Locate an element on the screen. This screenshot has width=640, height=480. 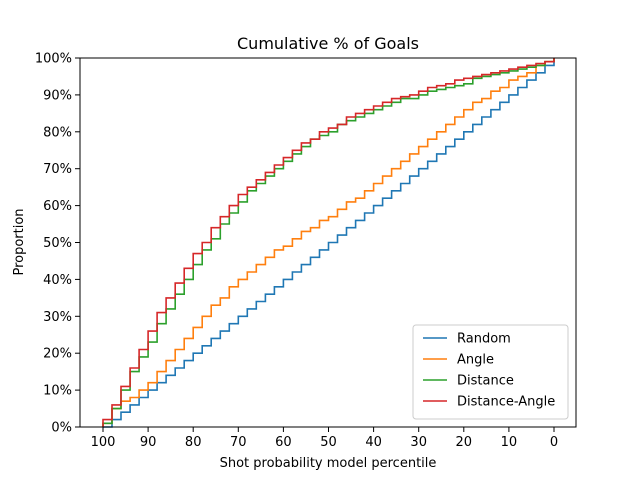
x-tick-label: 30 is located at coordinates (418, 442).